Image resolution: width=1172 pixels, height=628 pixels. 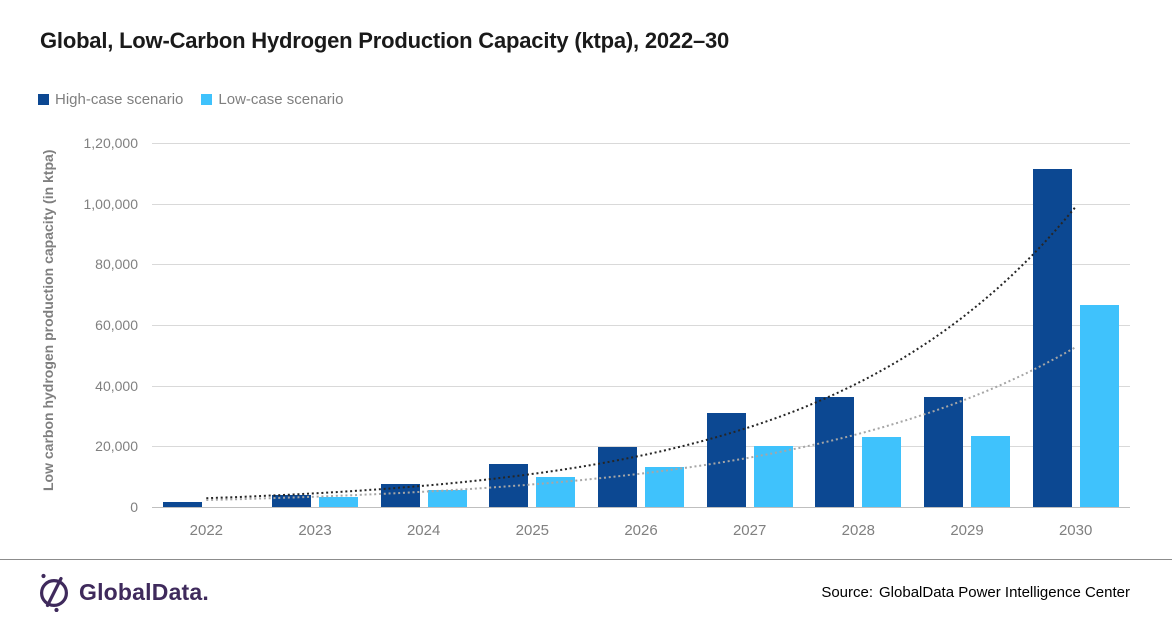 I want to click on bar-low-2027, so click(x=773, y=476).